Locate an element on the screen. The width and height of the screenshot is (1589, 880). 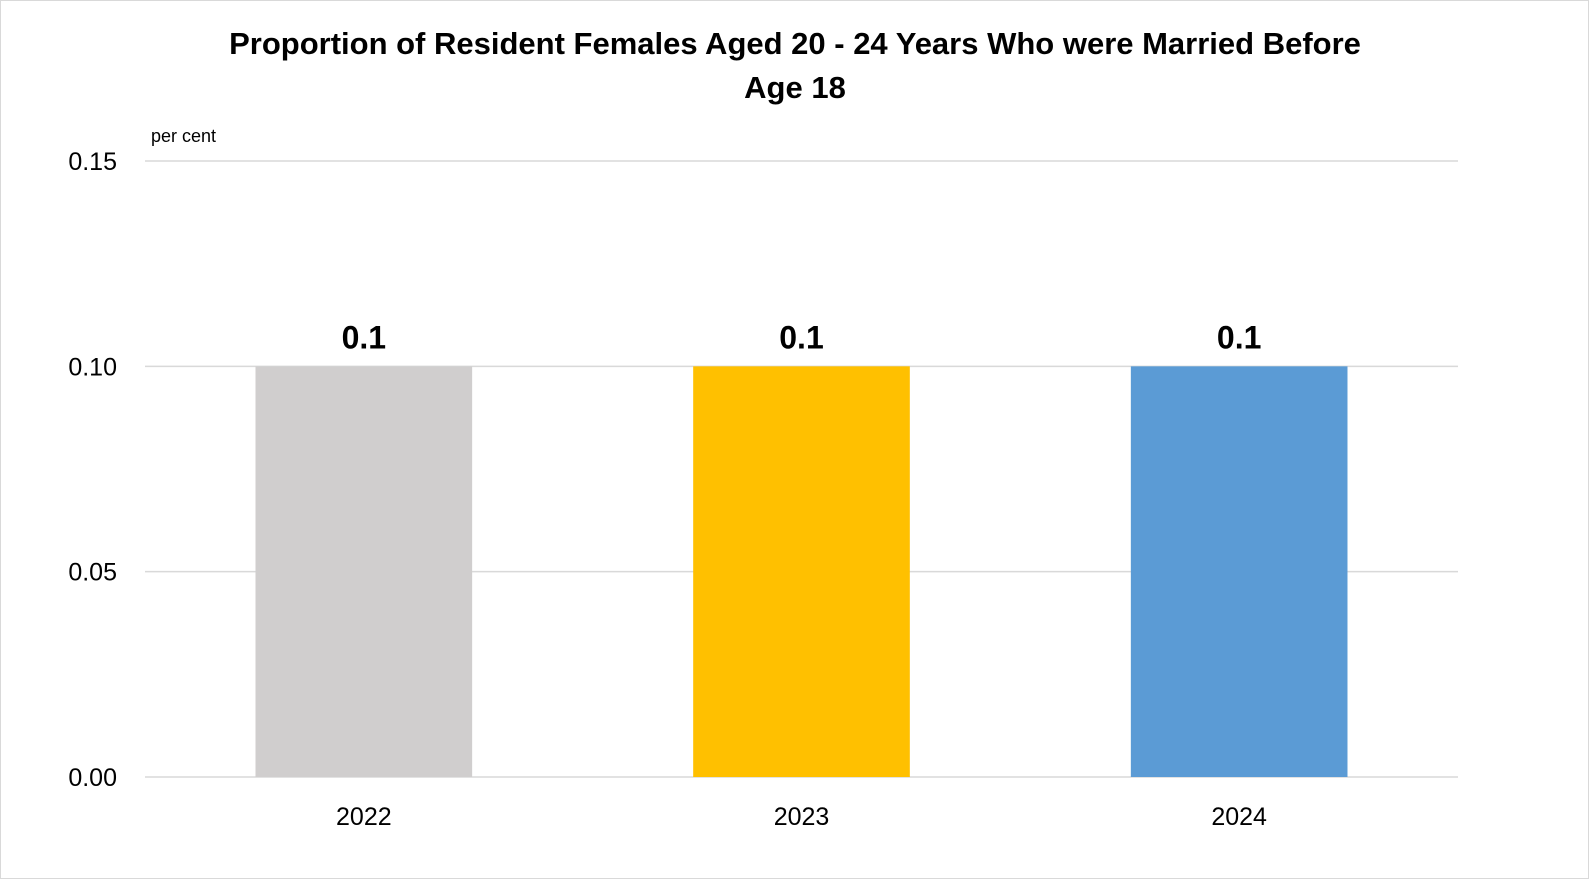
bar-2023 is located at coordinates (801, 571).